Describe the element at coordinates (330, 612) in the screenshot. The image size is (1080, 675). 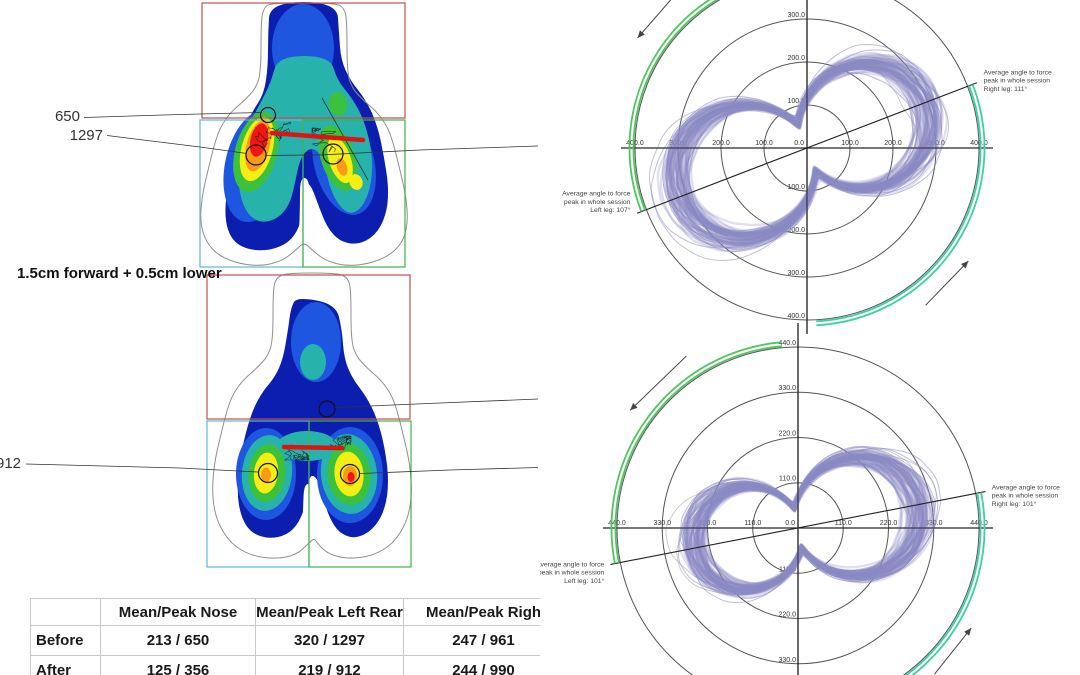
I see `table-header-left-rear: Mean/Peak Left Rear` at that location.